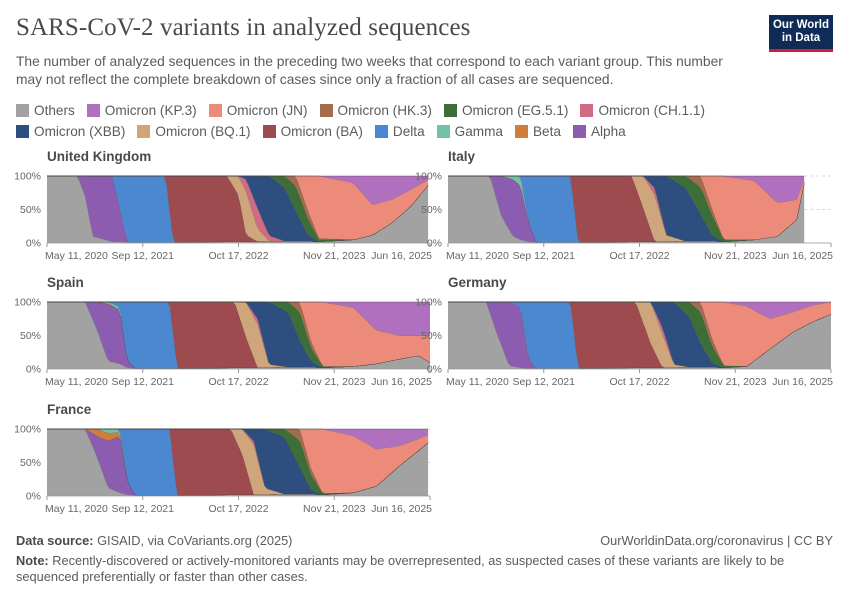  What do you see at coordinates (194, 131) in the screenshot?
I see `legend-item: Omicron (BQ.1)` at bounding box center [194, 131].